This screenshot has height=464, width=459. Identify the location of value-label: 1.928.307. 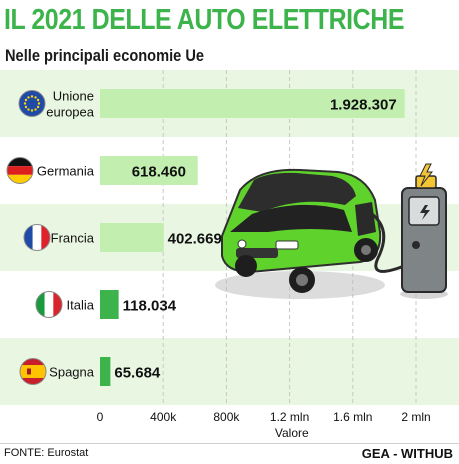
(363, 105).